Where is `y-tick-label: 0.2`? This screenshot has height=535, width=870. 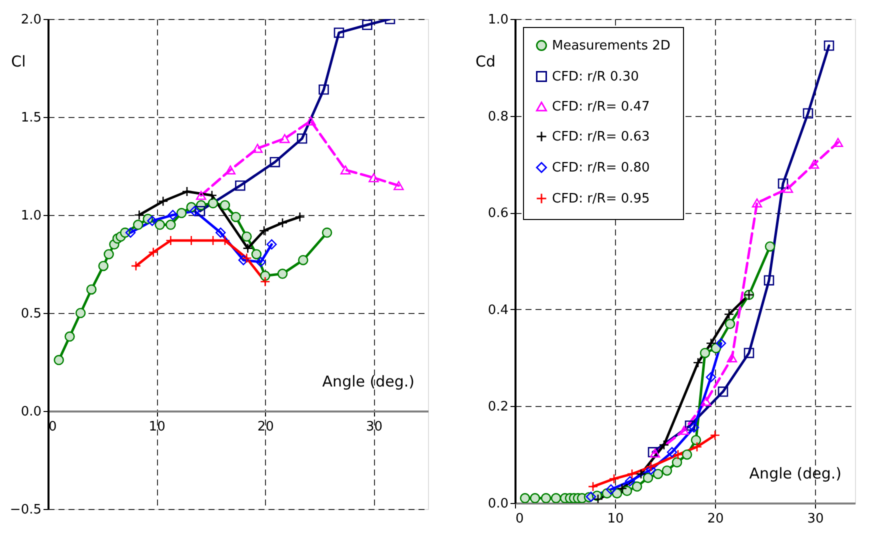
y-tick-label: 0.2 is located at coordinates (498, 407).